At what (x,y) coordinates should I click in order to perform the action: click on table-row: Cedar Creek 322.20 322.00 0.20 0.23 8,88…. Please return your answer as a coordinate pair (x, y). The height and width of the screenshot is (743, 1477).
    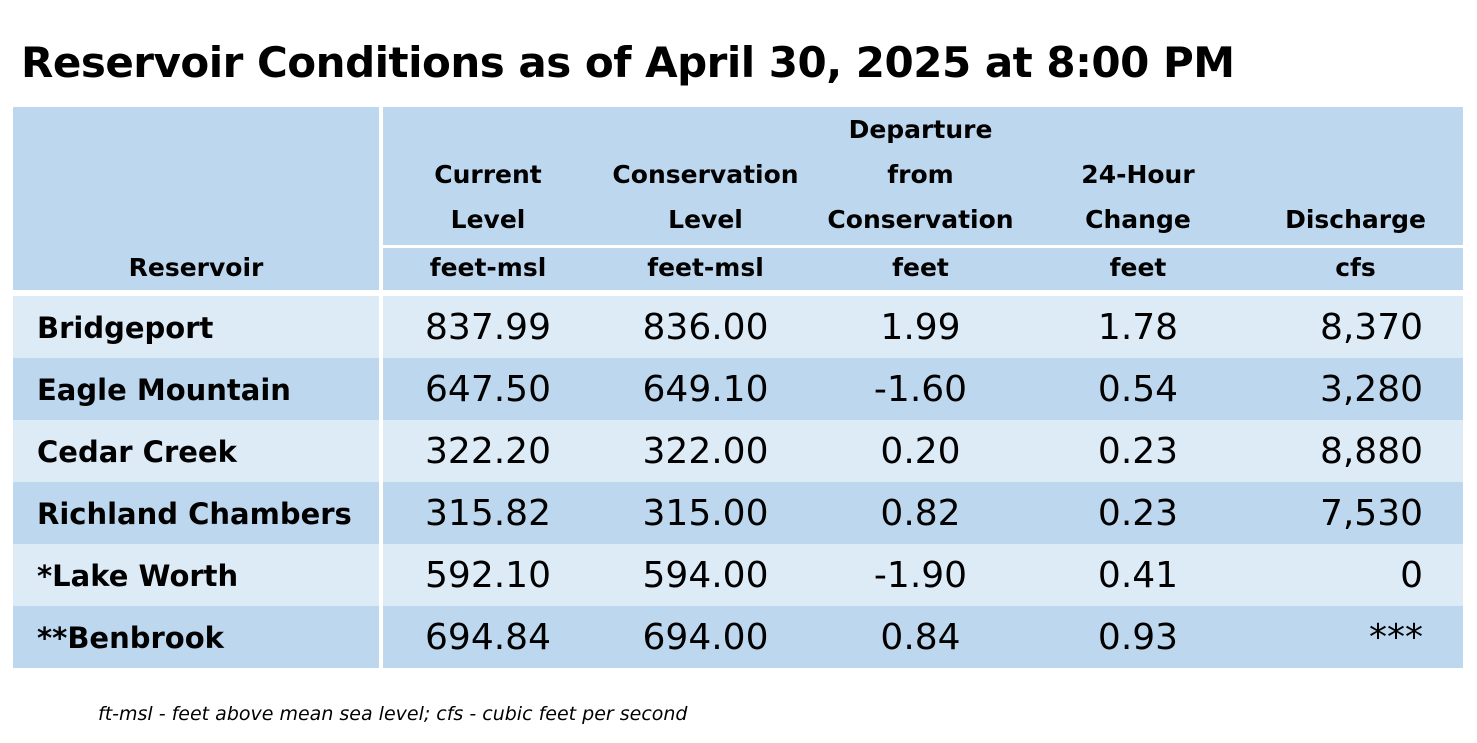
    Looking at the image, I should click on (738, 451).